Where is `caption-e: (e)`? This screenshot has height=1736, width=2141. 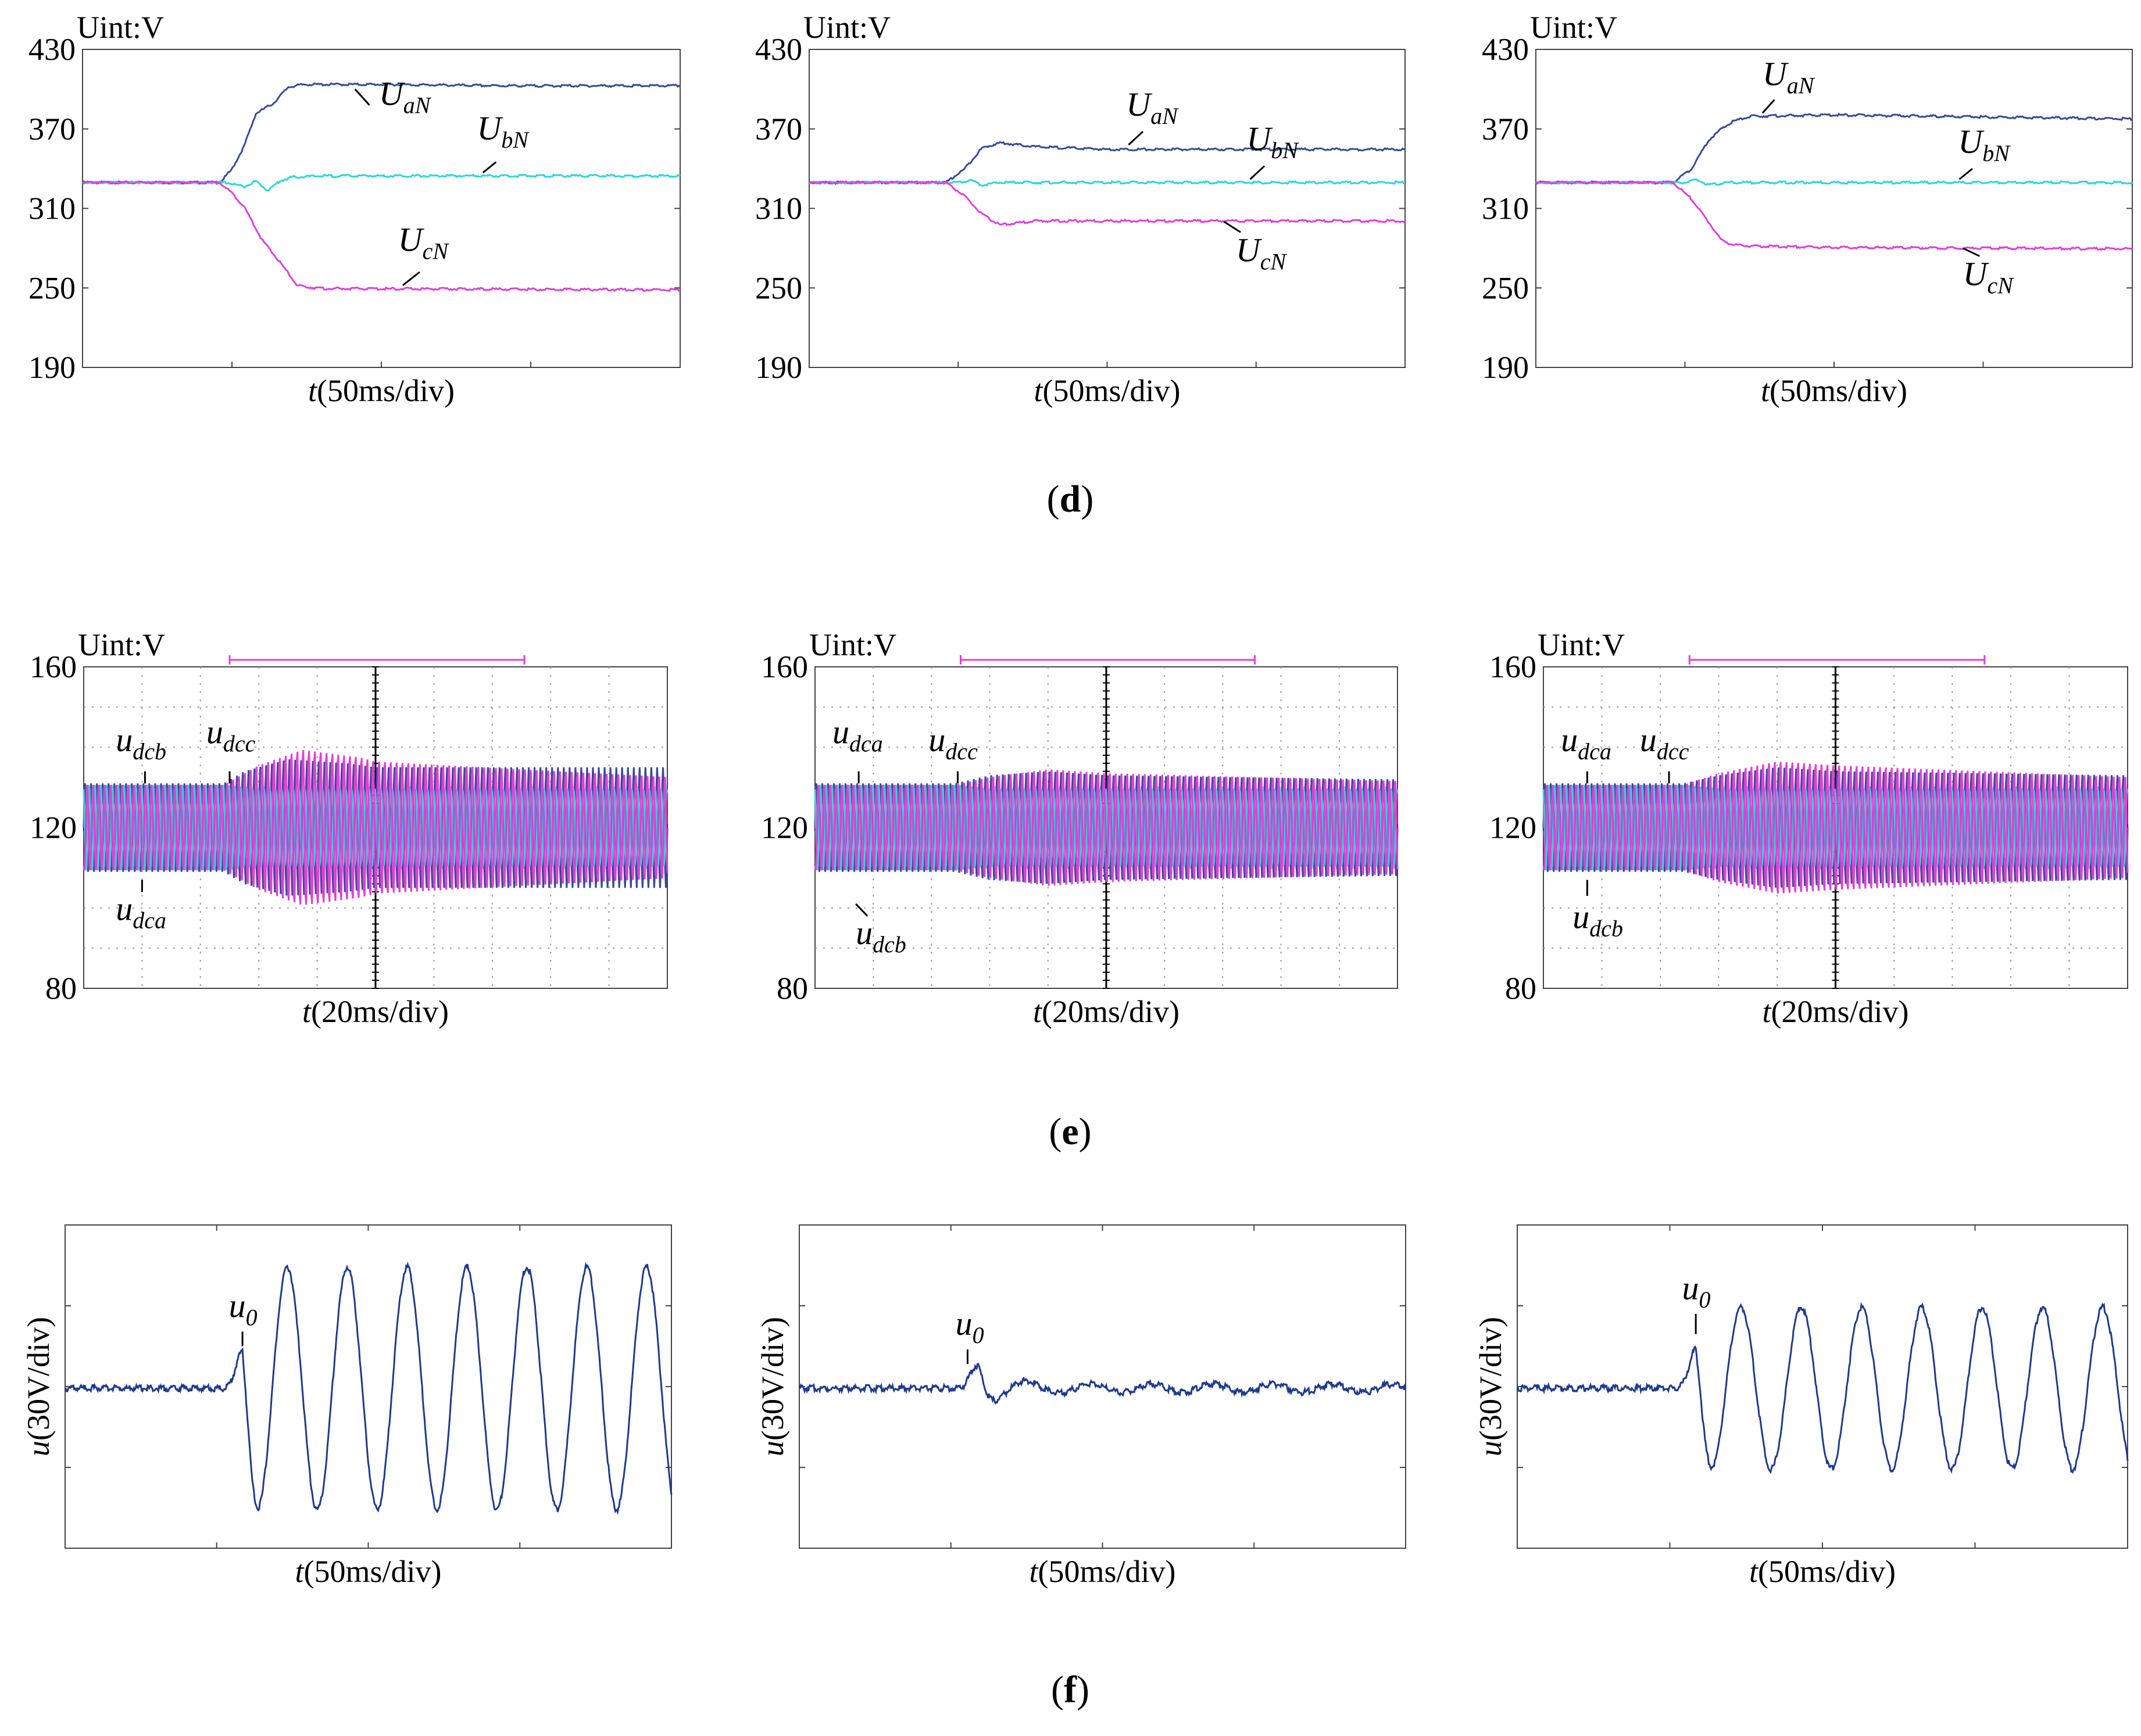
caption-e: (e) is located at coordinates (1070, 1131).